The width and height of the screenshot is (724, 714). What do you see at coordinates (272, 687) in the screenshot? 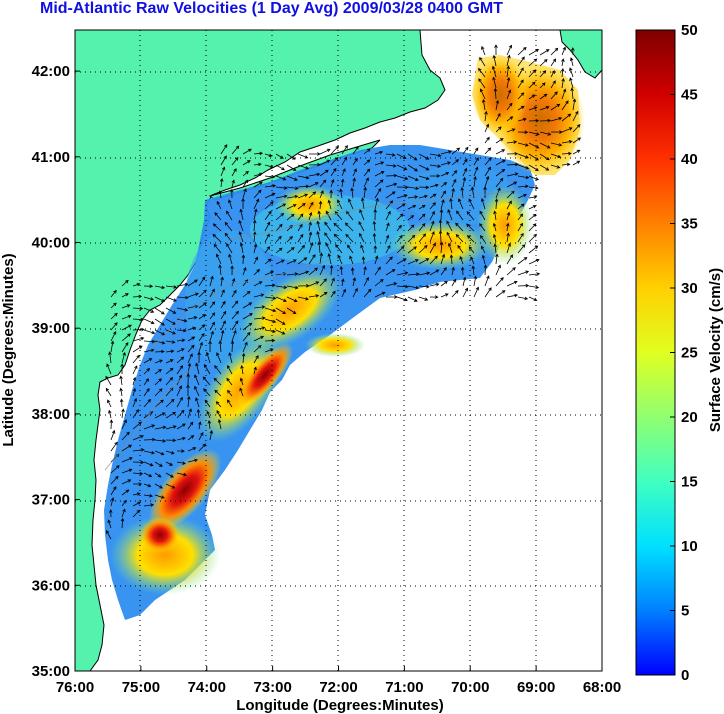
I see `x-tick-label: 73:00` at bounding box center [272, 687].